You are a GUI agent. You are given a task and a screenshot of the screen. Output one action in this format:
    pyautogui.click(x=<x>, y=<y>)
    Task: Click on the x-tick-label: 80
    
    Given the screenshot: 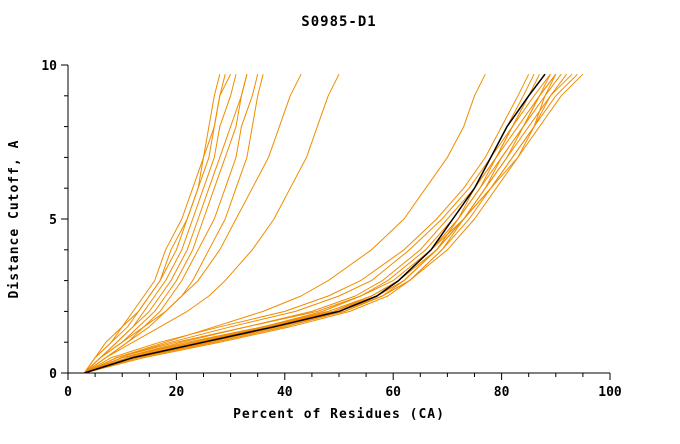 What is the action you would take?
    pyautogui.click(x=502, y=392)
    